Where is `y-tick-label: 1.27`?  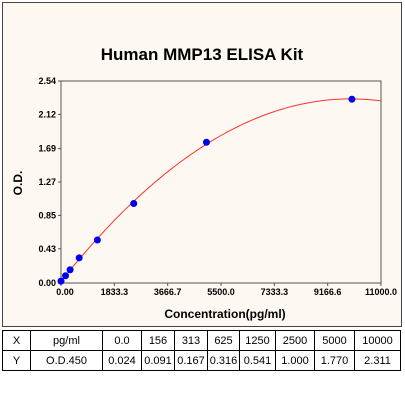
y-tick-label: 1.27 is located at coordinates (47, 182).